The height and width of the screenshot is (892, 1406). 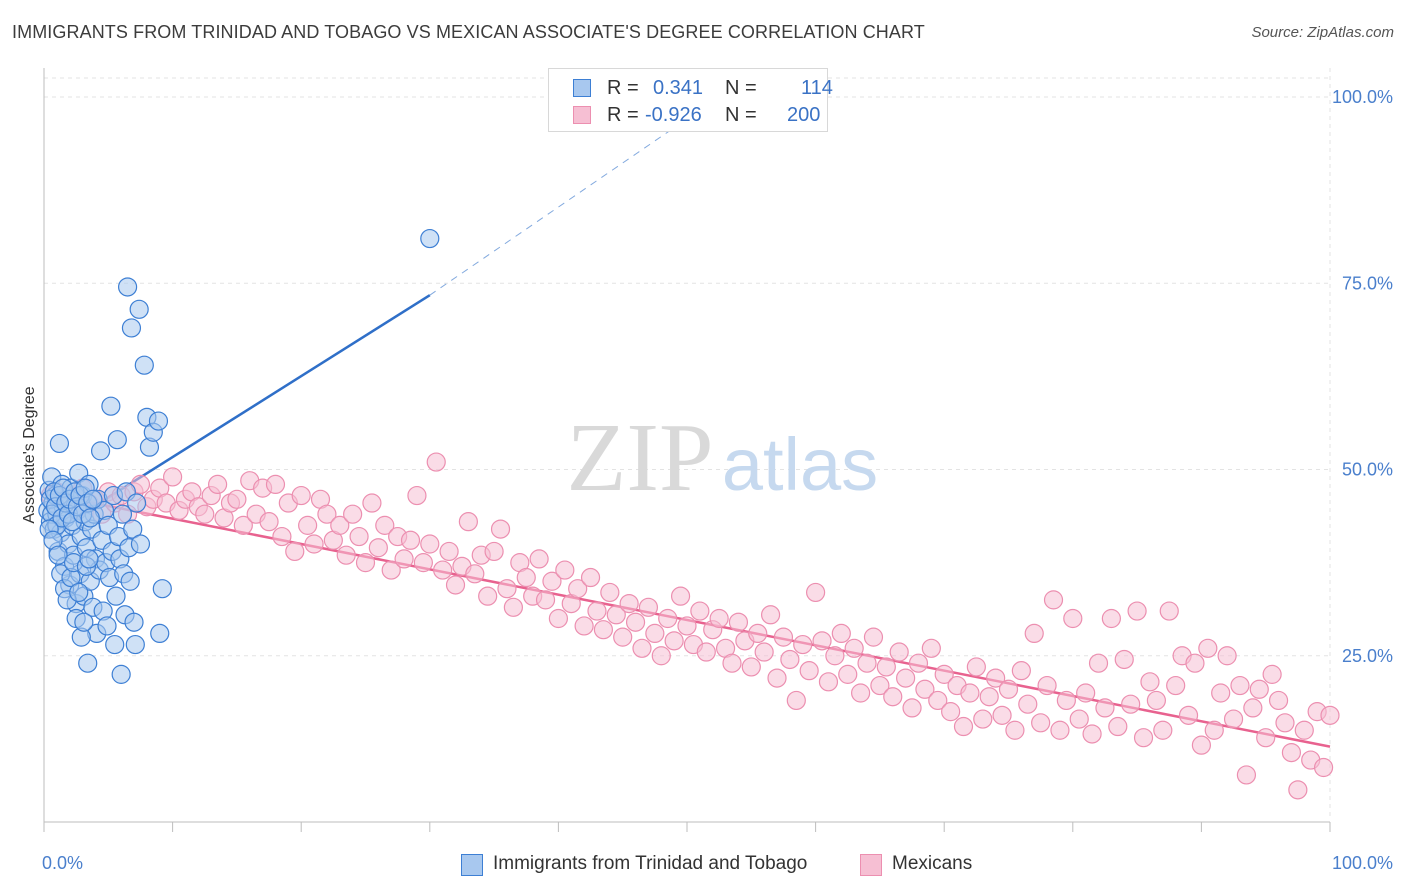 I want to click on legend-n-value: 200, so click(x=804, y=115).